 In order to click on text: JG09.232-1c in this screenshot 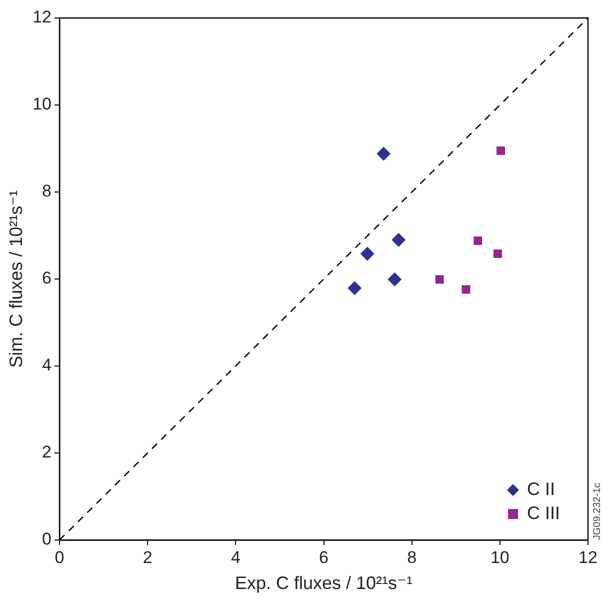, I will do `click(597, 511)`.